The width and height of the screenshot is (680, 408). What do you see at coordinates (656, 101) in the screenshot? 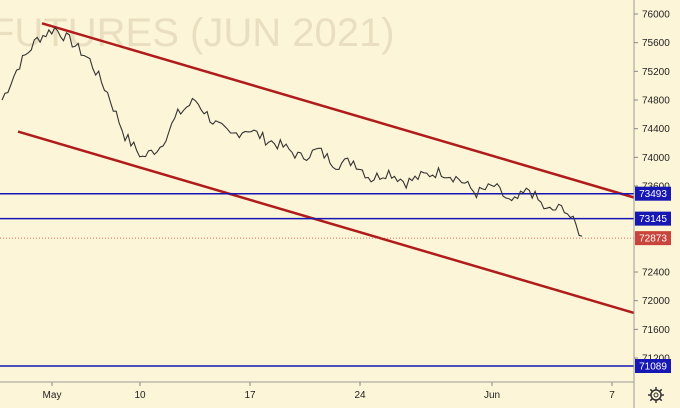
I see `y-tick-label: 74800` at bounding box center [656, 101].